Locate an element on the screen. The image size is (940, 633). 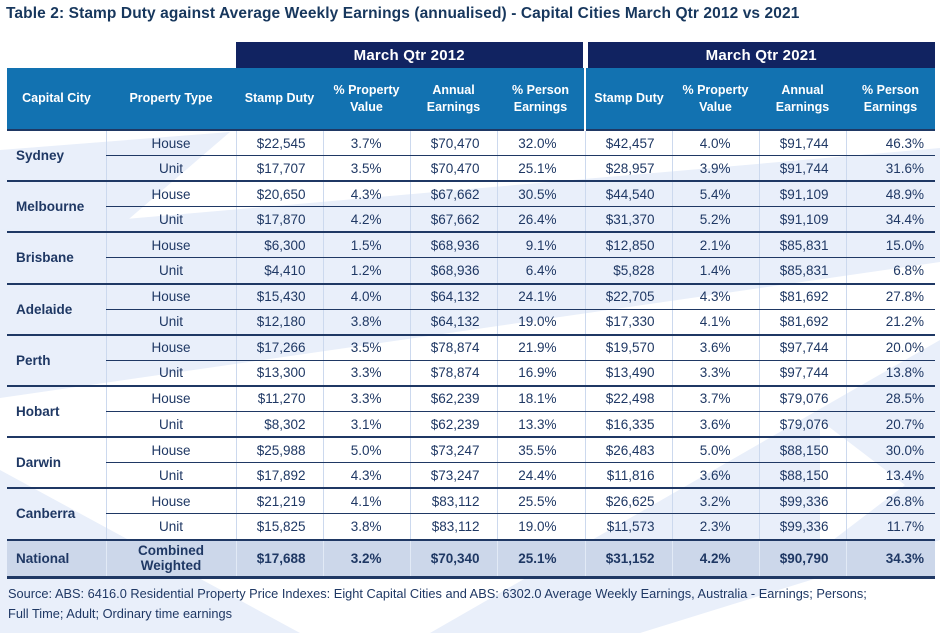
cell-pct-person-earnings-2012: 24.1% is located at coordinates (540, 296).